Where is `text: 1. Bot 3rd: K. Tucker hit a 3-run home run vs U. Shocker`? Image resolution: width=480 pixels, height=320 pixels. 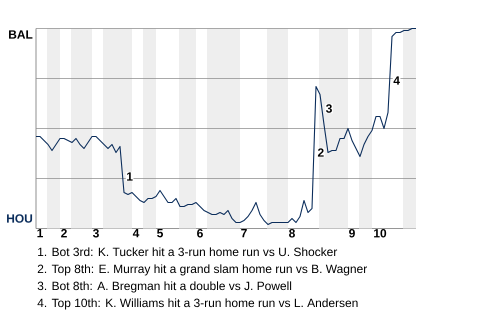 text: 1. Bot 3rd: K. Tucker hit a 3-run home run vs U. Shocker is located at coordinates (188, 251).